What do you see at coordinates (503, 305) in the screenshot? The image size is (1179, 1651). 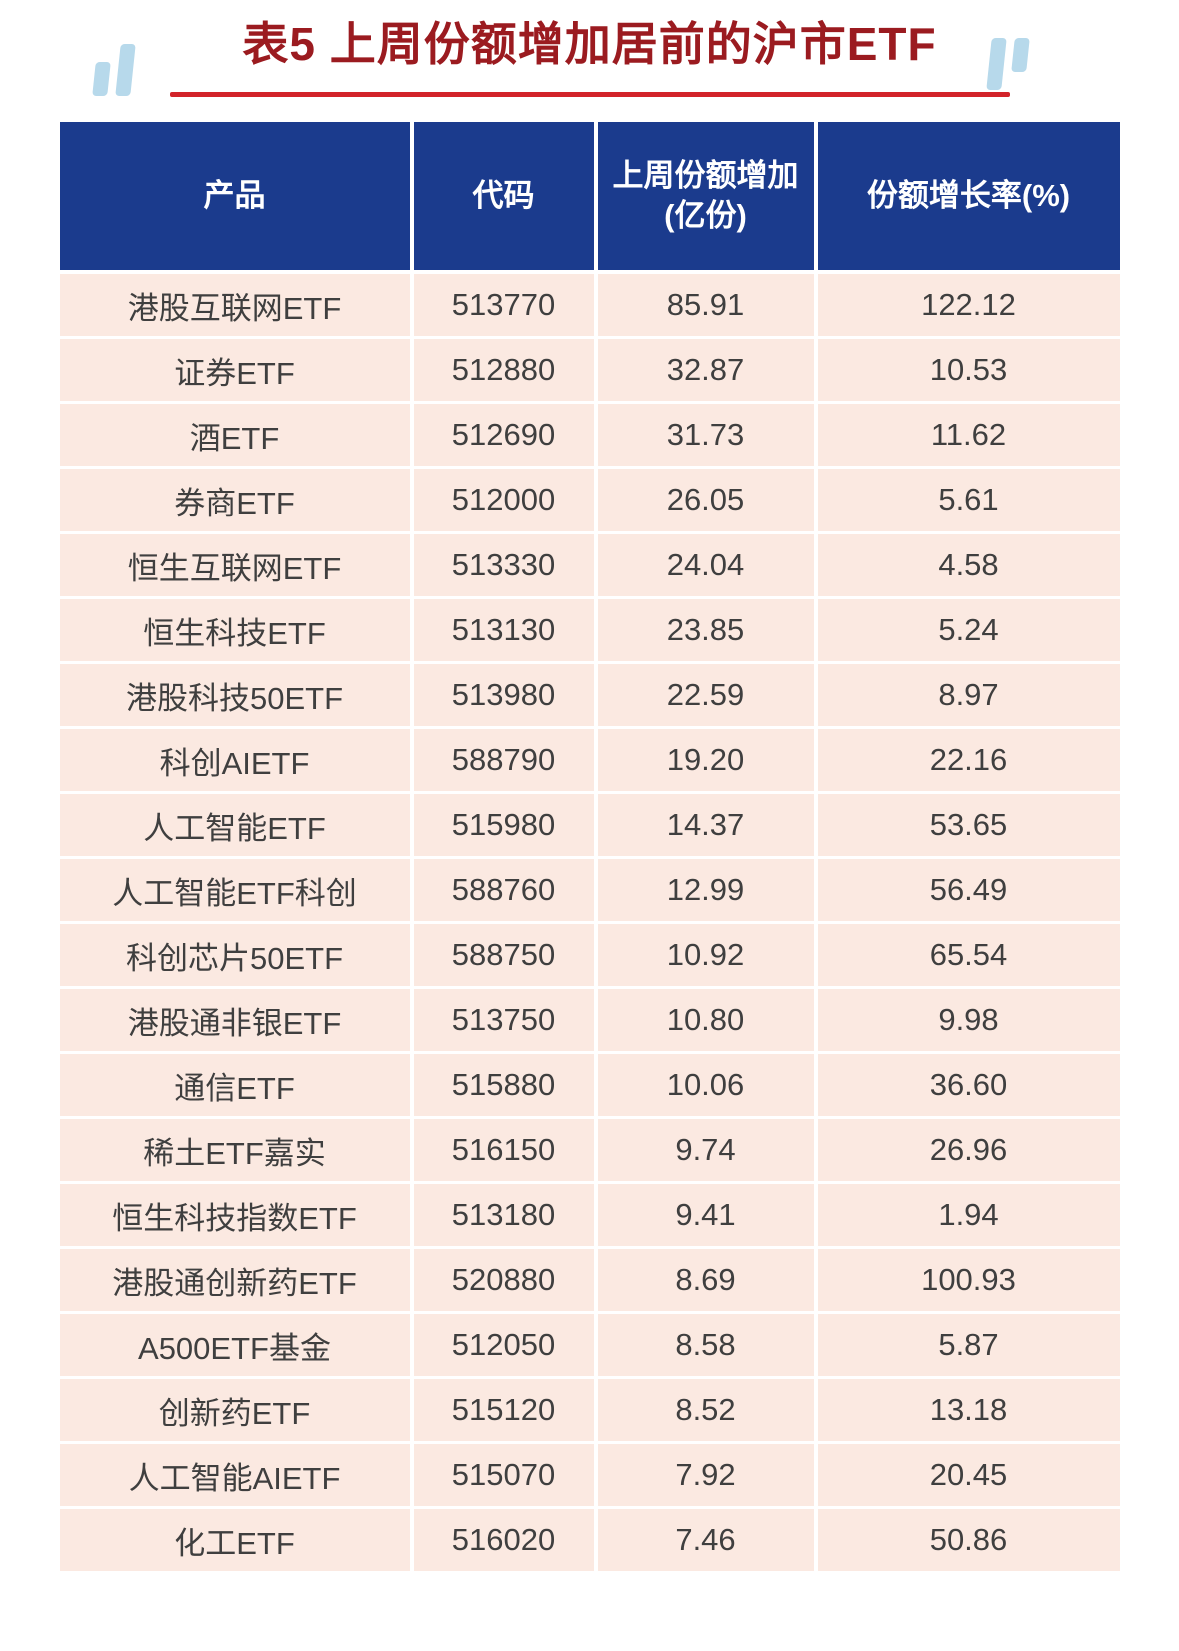 I see `code-cell: 513770` at bounding box center [503, 305].